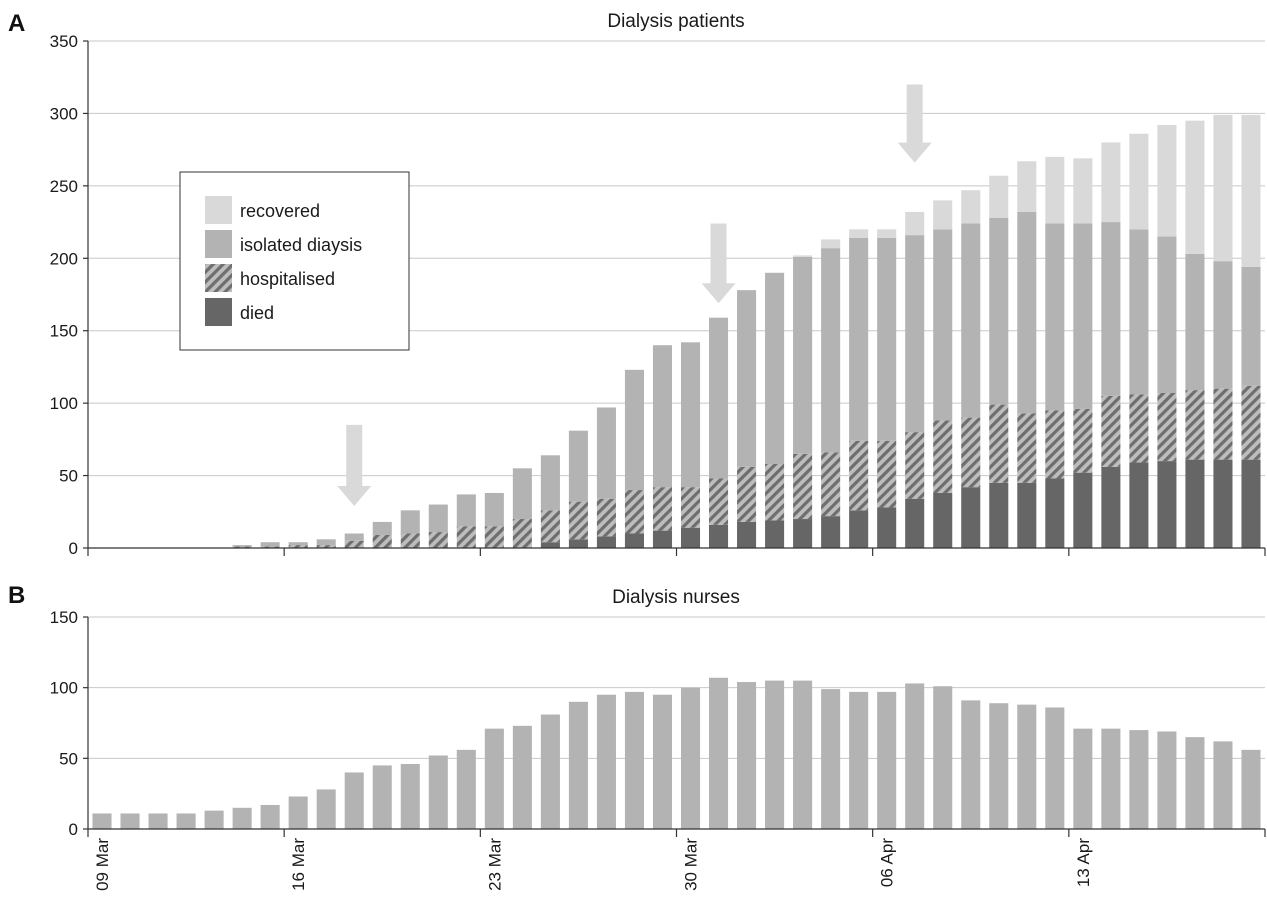 This screenshot has width=1267, height=910. I want to click on panel-b-title: Dialysis nurses, so click(676, 597).